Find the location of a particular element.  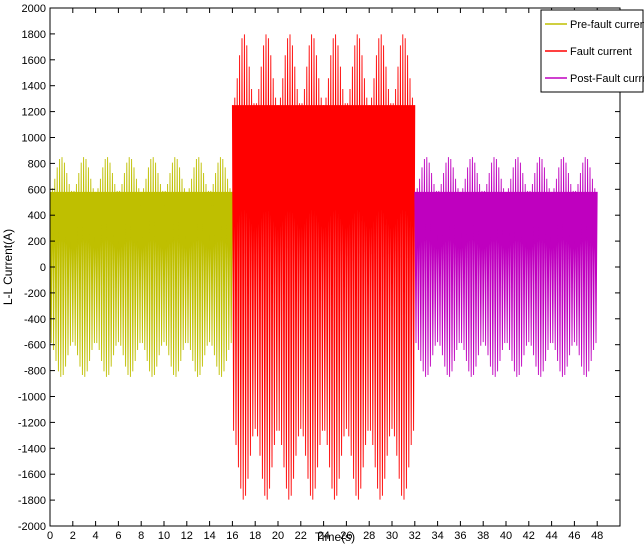

x-tick-label: 6 is located at coordinates (118, 536).